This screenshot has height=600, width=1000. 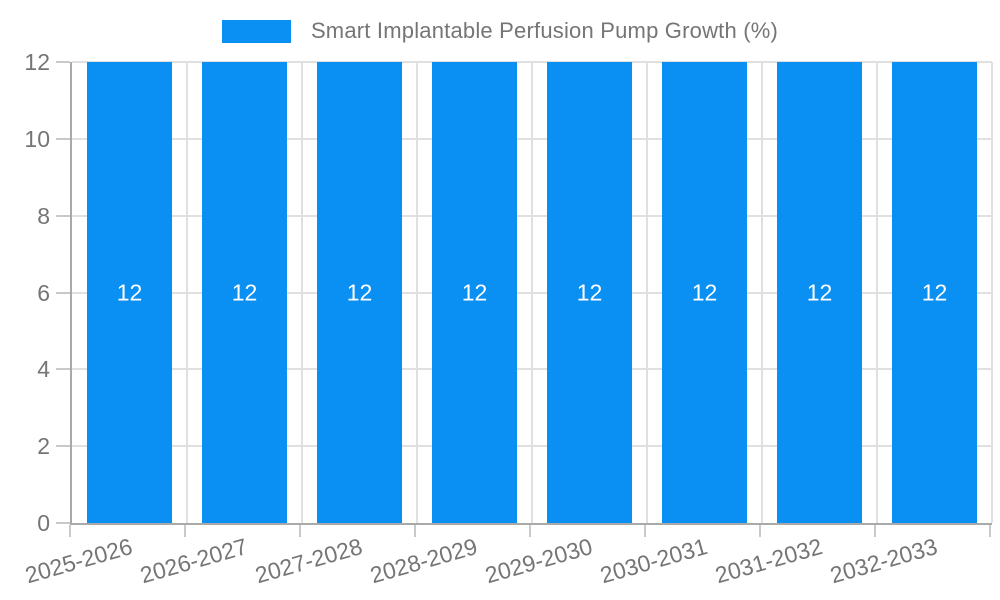 What do you see at coordinates (43, 523) in the screenshot?
I see `y-tick-label: 0` at bounding box center [43, 523].